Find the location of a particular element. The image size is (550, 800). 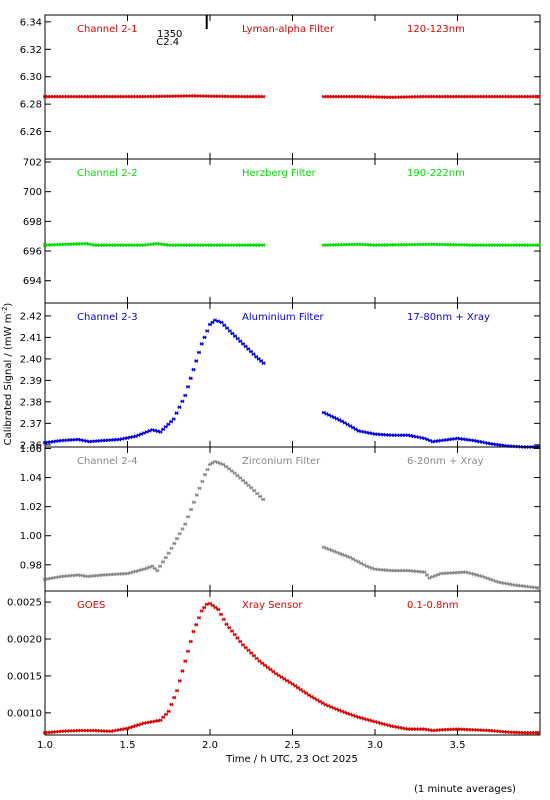

y-tick-label: 694 is located at coordinates (32, 281).